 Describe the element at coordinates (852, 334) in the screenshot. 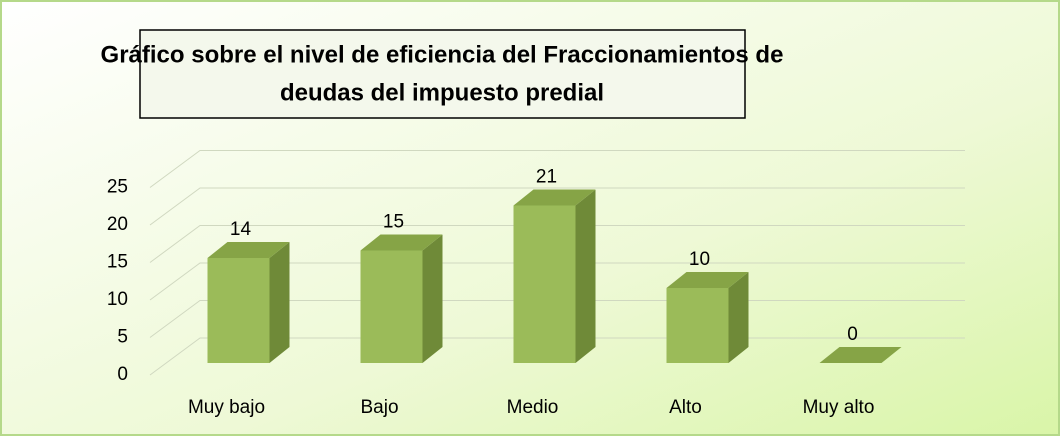

I see `data-label: 0` at that location.